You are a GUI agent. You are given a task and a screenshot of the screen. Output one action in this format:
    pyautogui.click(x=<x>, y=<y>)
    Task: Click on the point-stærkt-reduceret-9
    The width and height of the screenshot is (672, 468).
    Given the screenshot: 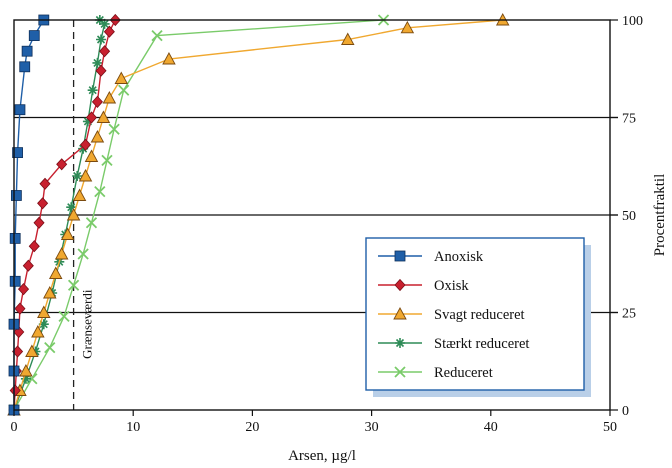 What is the action you would take?
    pyautogui.click(x=83, y=148)
    